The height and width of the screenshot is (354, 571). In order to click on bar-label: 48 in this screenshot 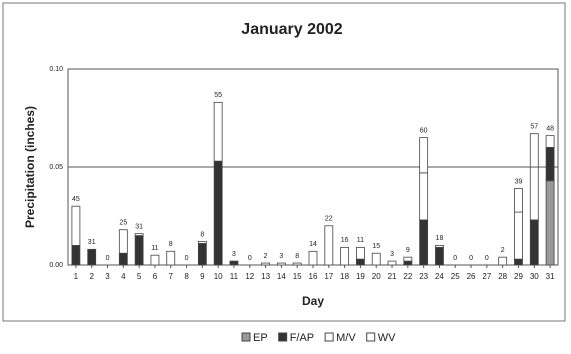, I will do `click(550, 128)`.